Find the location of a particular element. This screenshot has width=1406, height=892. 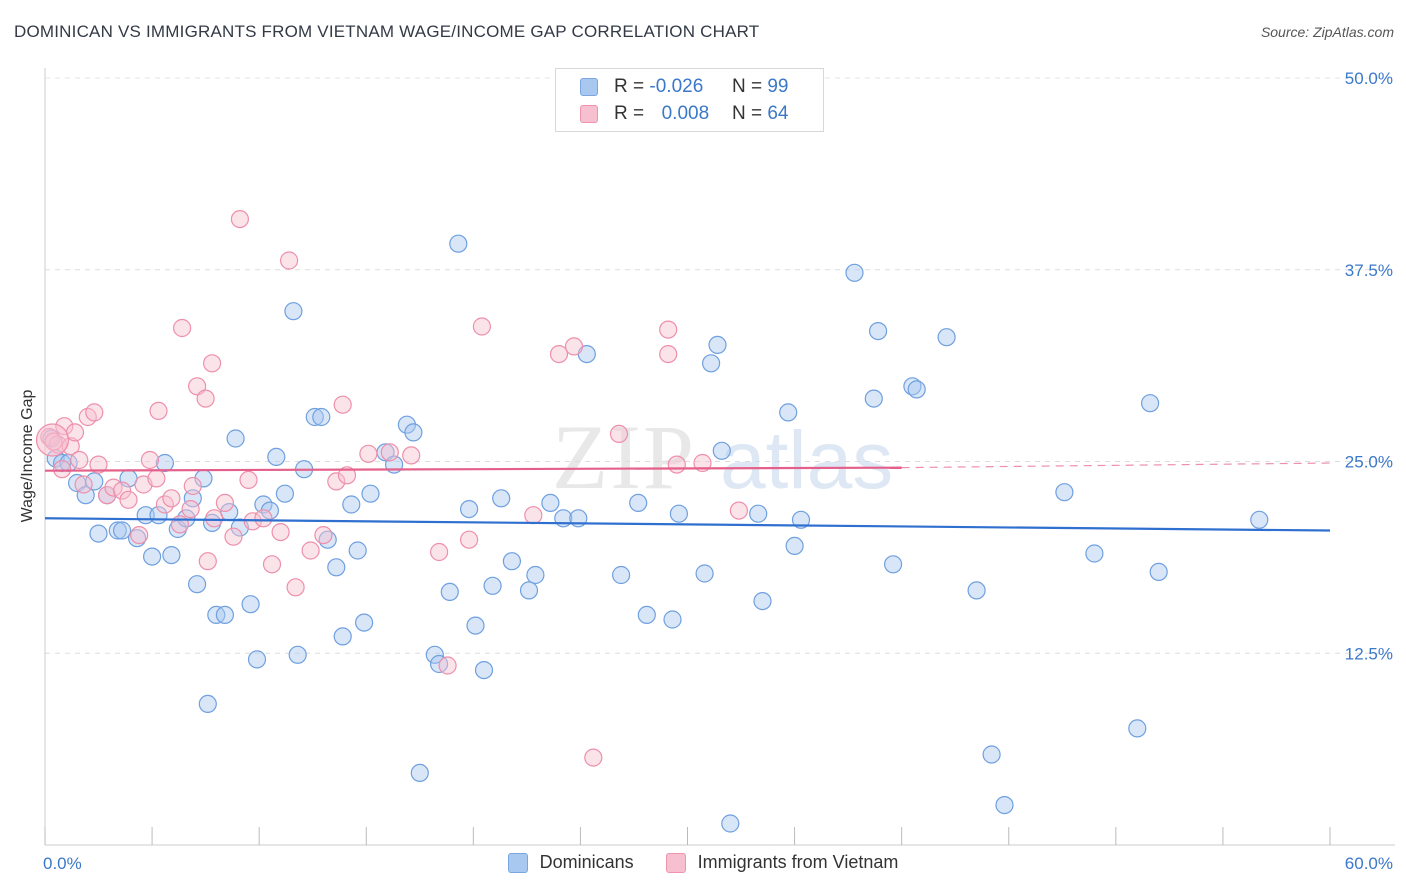

legend-n-value: 64 is located at coordinates (778, 113).